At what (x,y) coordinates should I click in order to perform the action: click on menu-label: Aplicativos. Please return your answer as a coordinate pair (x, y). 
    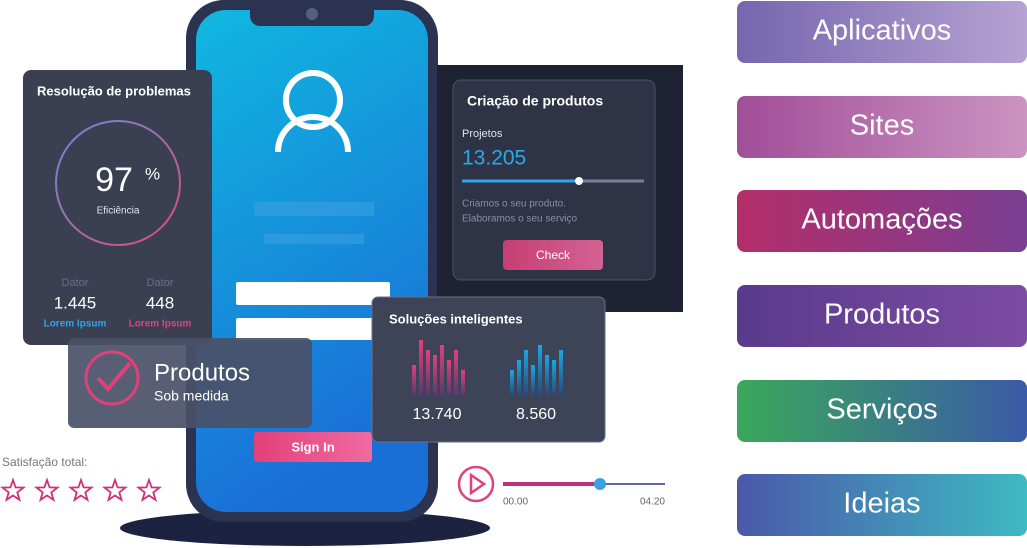
    Looking at the image, I should click on (882, 31).